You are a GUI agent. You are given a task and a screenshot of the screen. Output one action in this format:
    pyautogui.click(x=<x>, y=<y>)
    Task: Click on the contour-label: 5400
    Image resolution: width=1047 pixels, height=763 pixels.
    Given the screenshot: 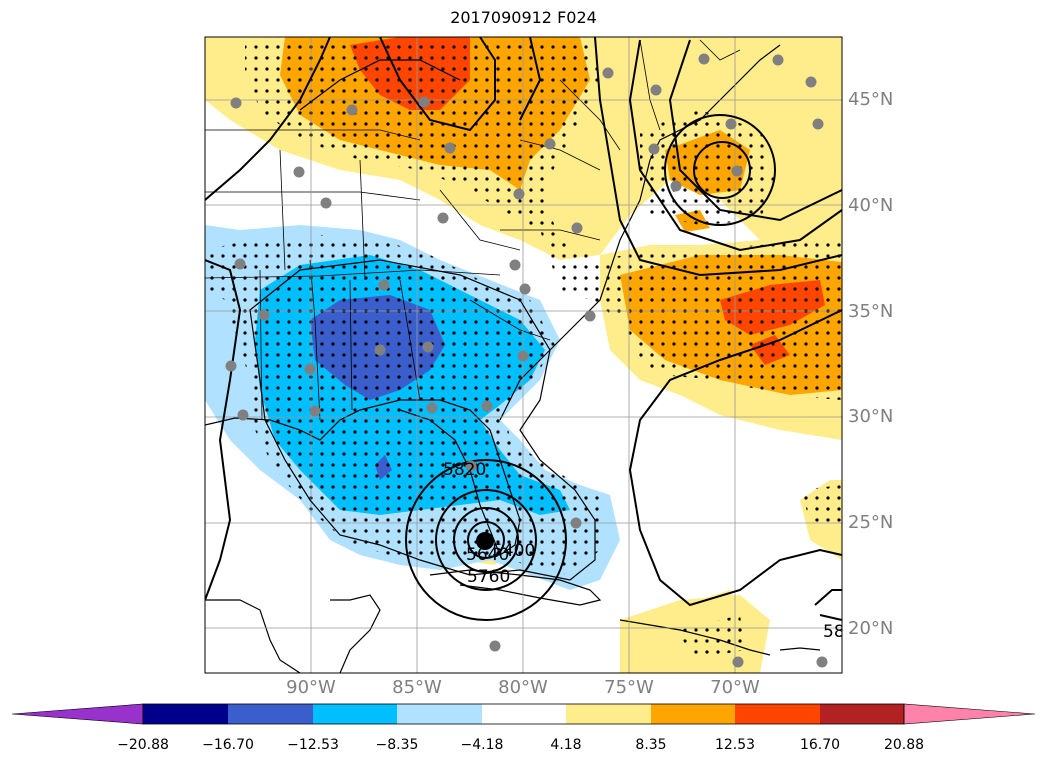 What is the action you would take?
    pyautogui.click(x=513, y=551)
    